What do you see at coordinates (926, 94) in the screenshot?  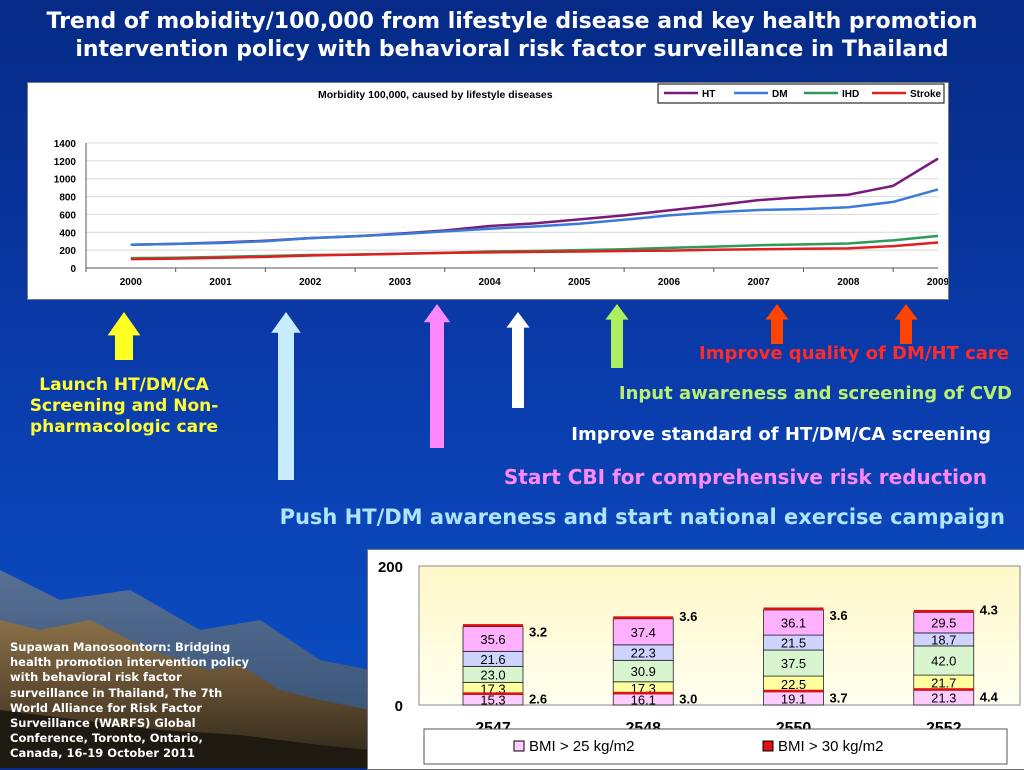 I see `legend-label: Stroke` at bounding box center [926, 94].